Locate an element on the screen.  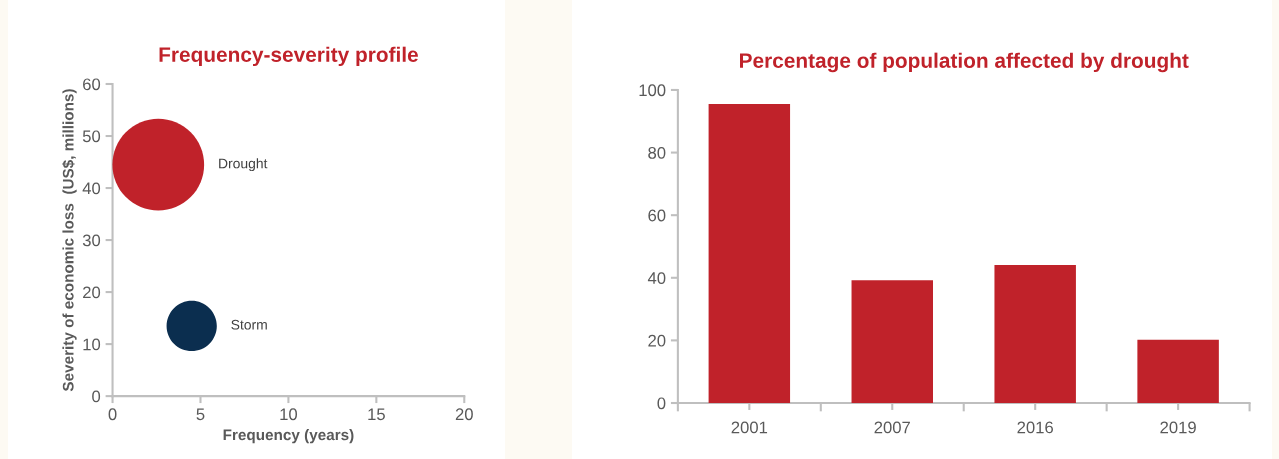
x-tick-label: 10 is located at coordinates (289, 414).